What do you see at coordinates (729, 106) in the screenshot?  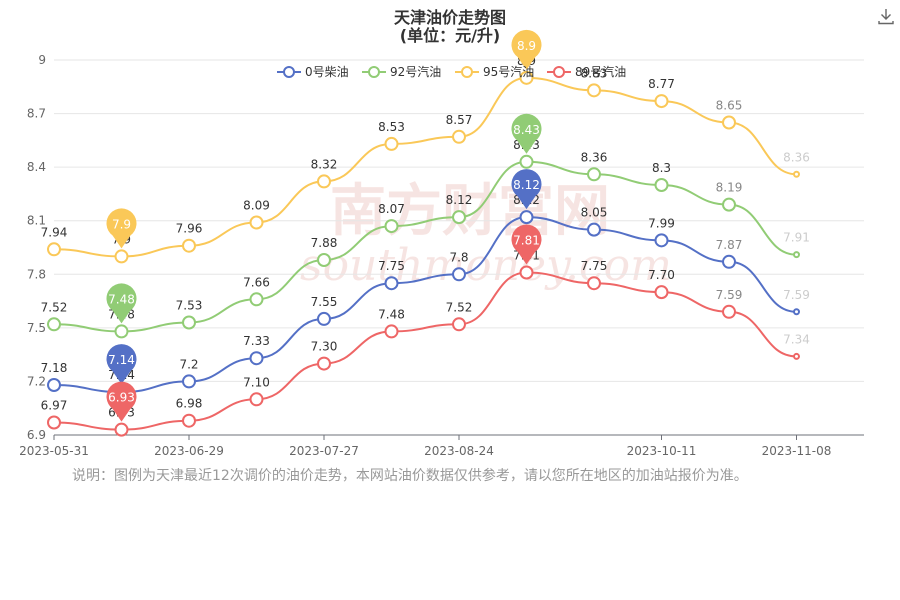 I see `data-label: 8.65` at bounding box center [729, 106].